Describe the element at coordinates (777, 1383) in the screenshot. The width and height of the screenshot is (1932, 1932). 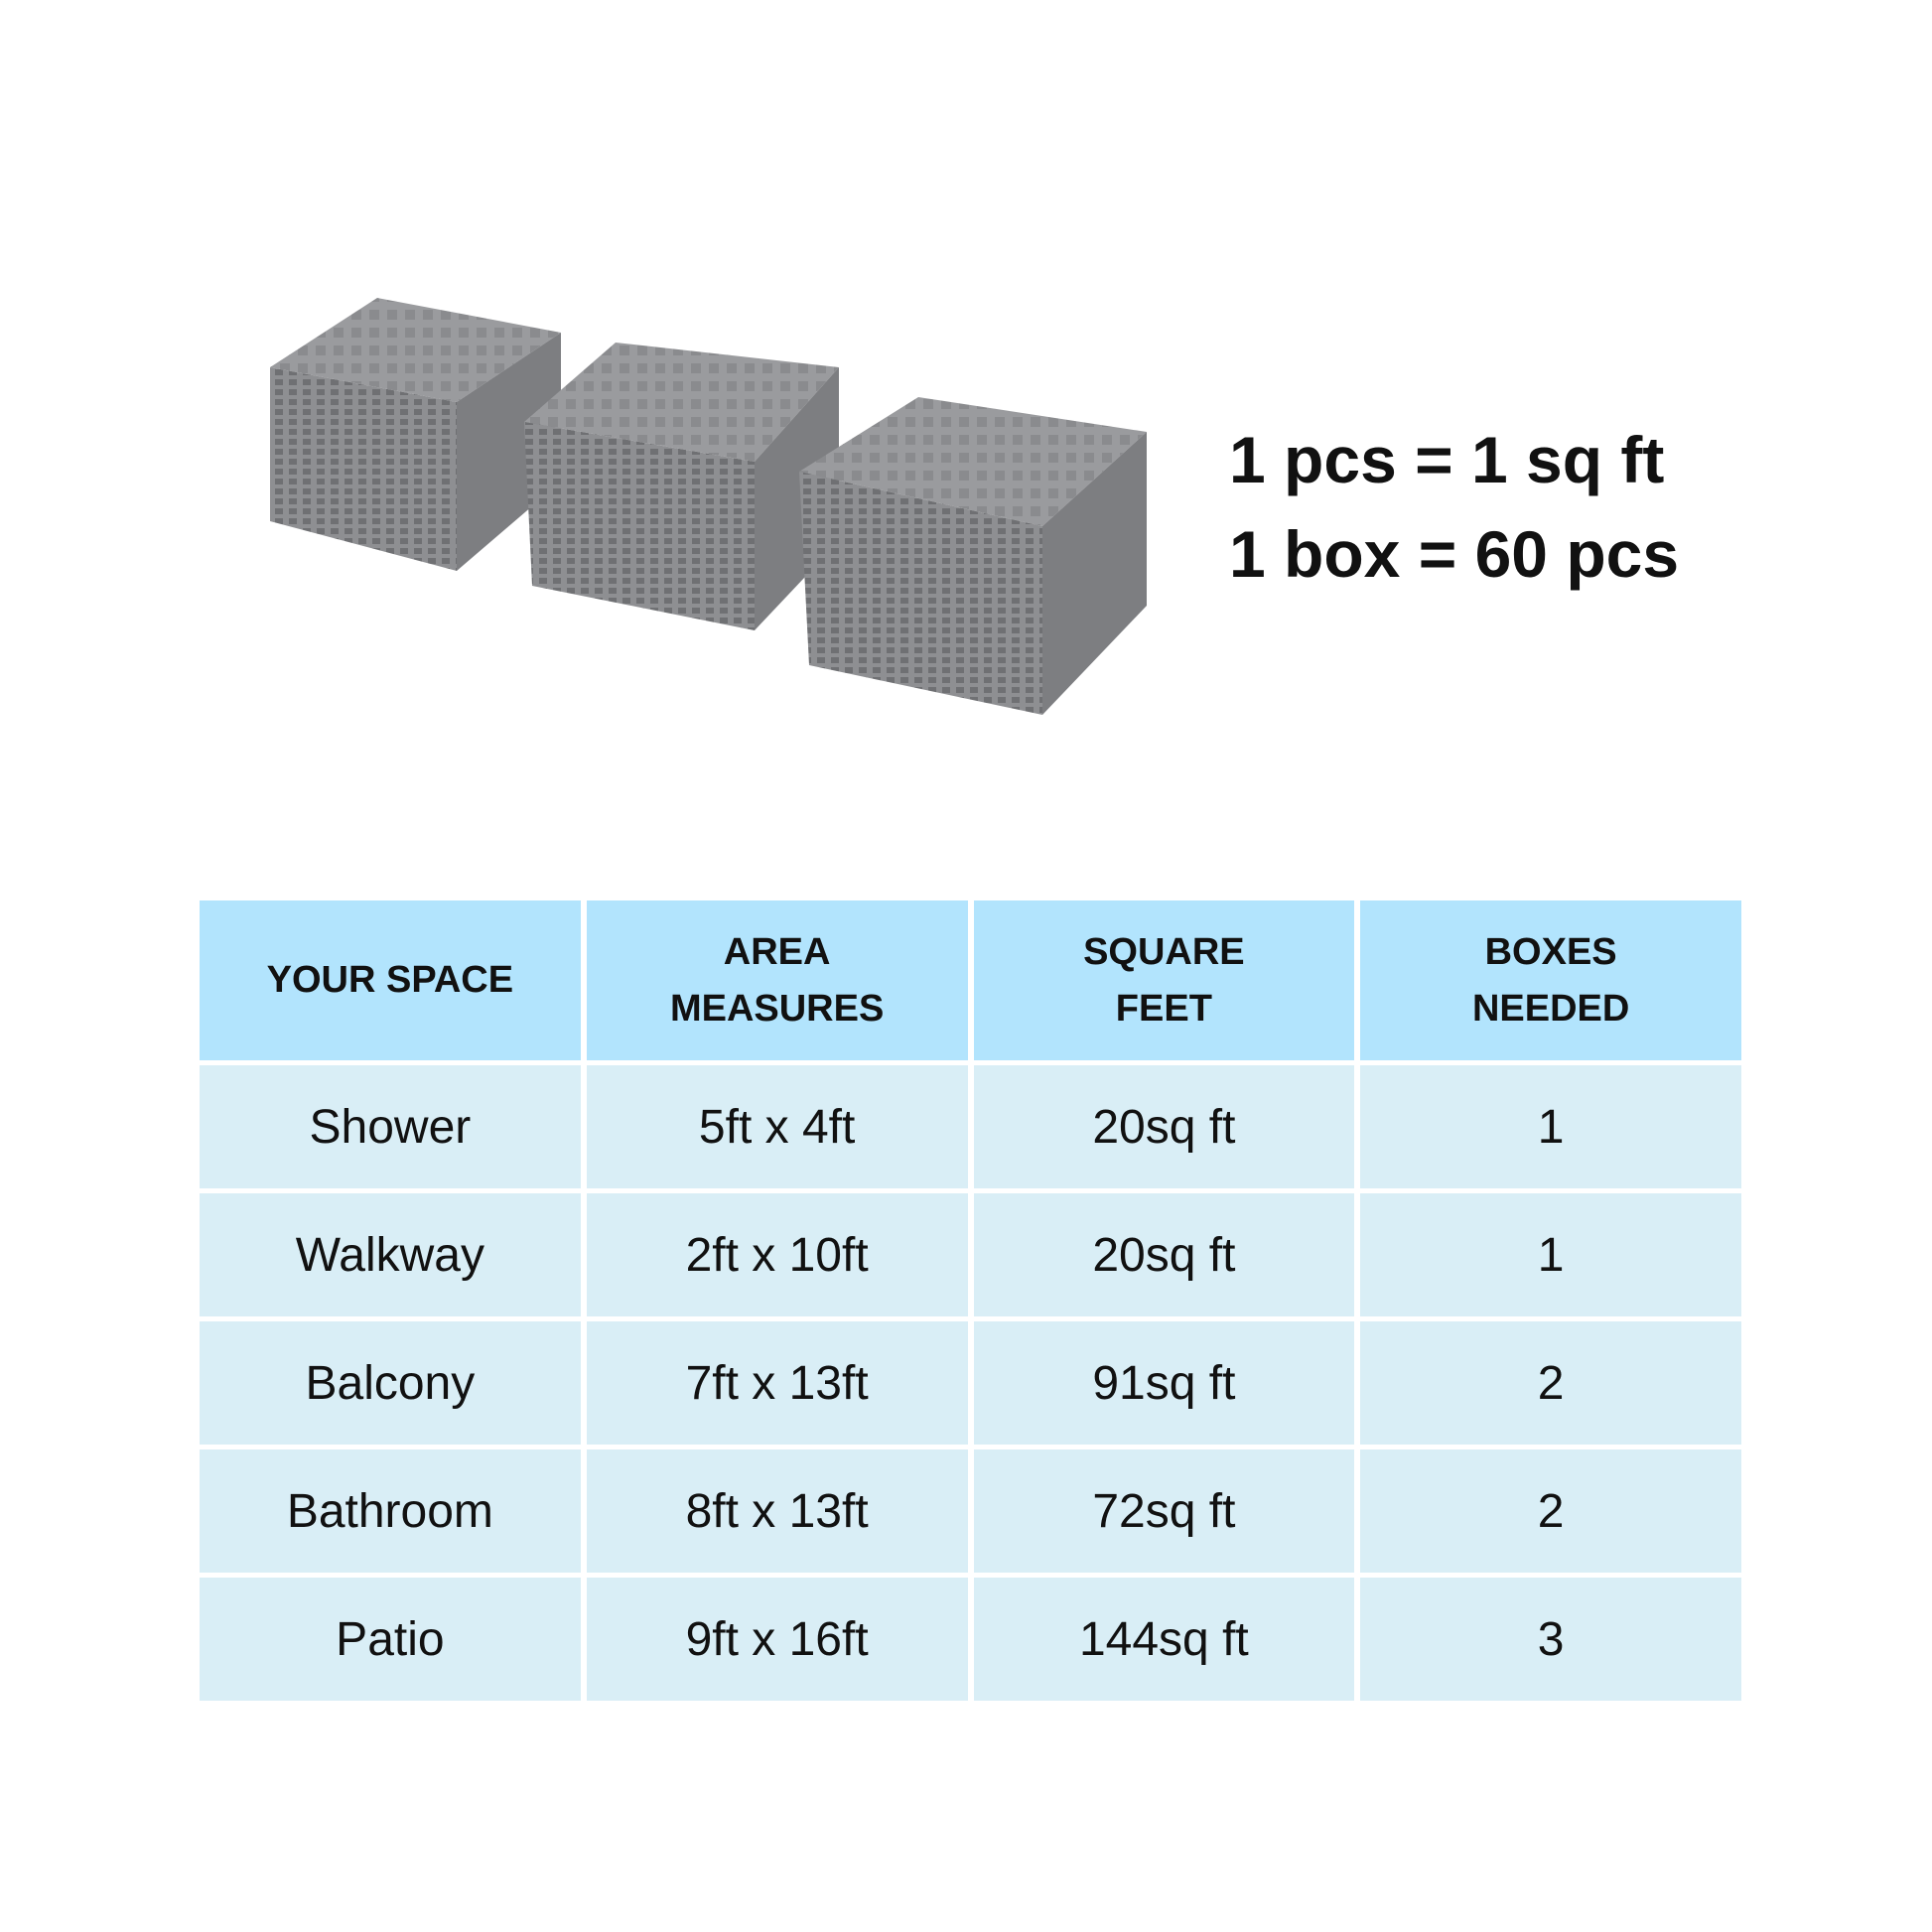
I see `cell-area: 7ft x 13ft` at that location.